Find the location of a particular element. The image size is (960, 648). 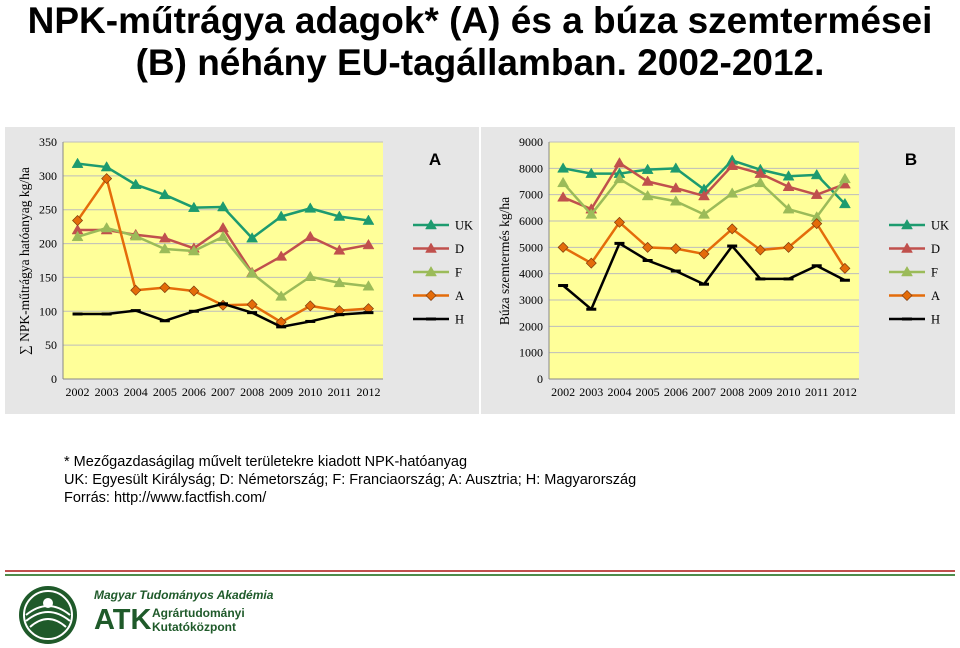

y-tick-label: 300 is located at coordinates (48, 176).